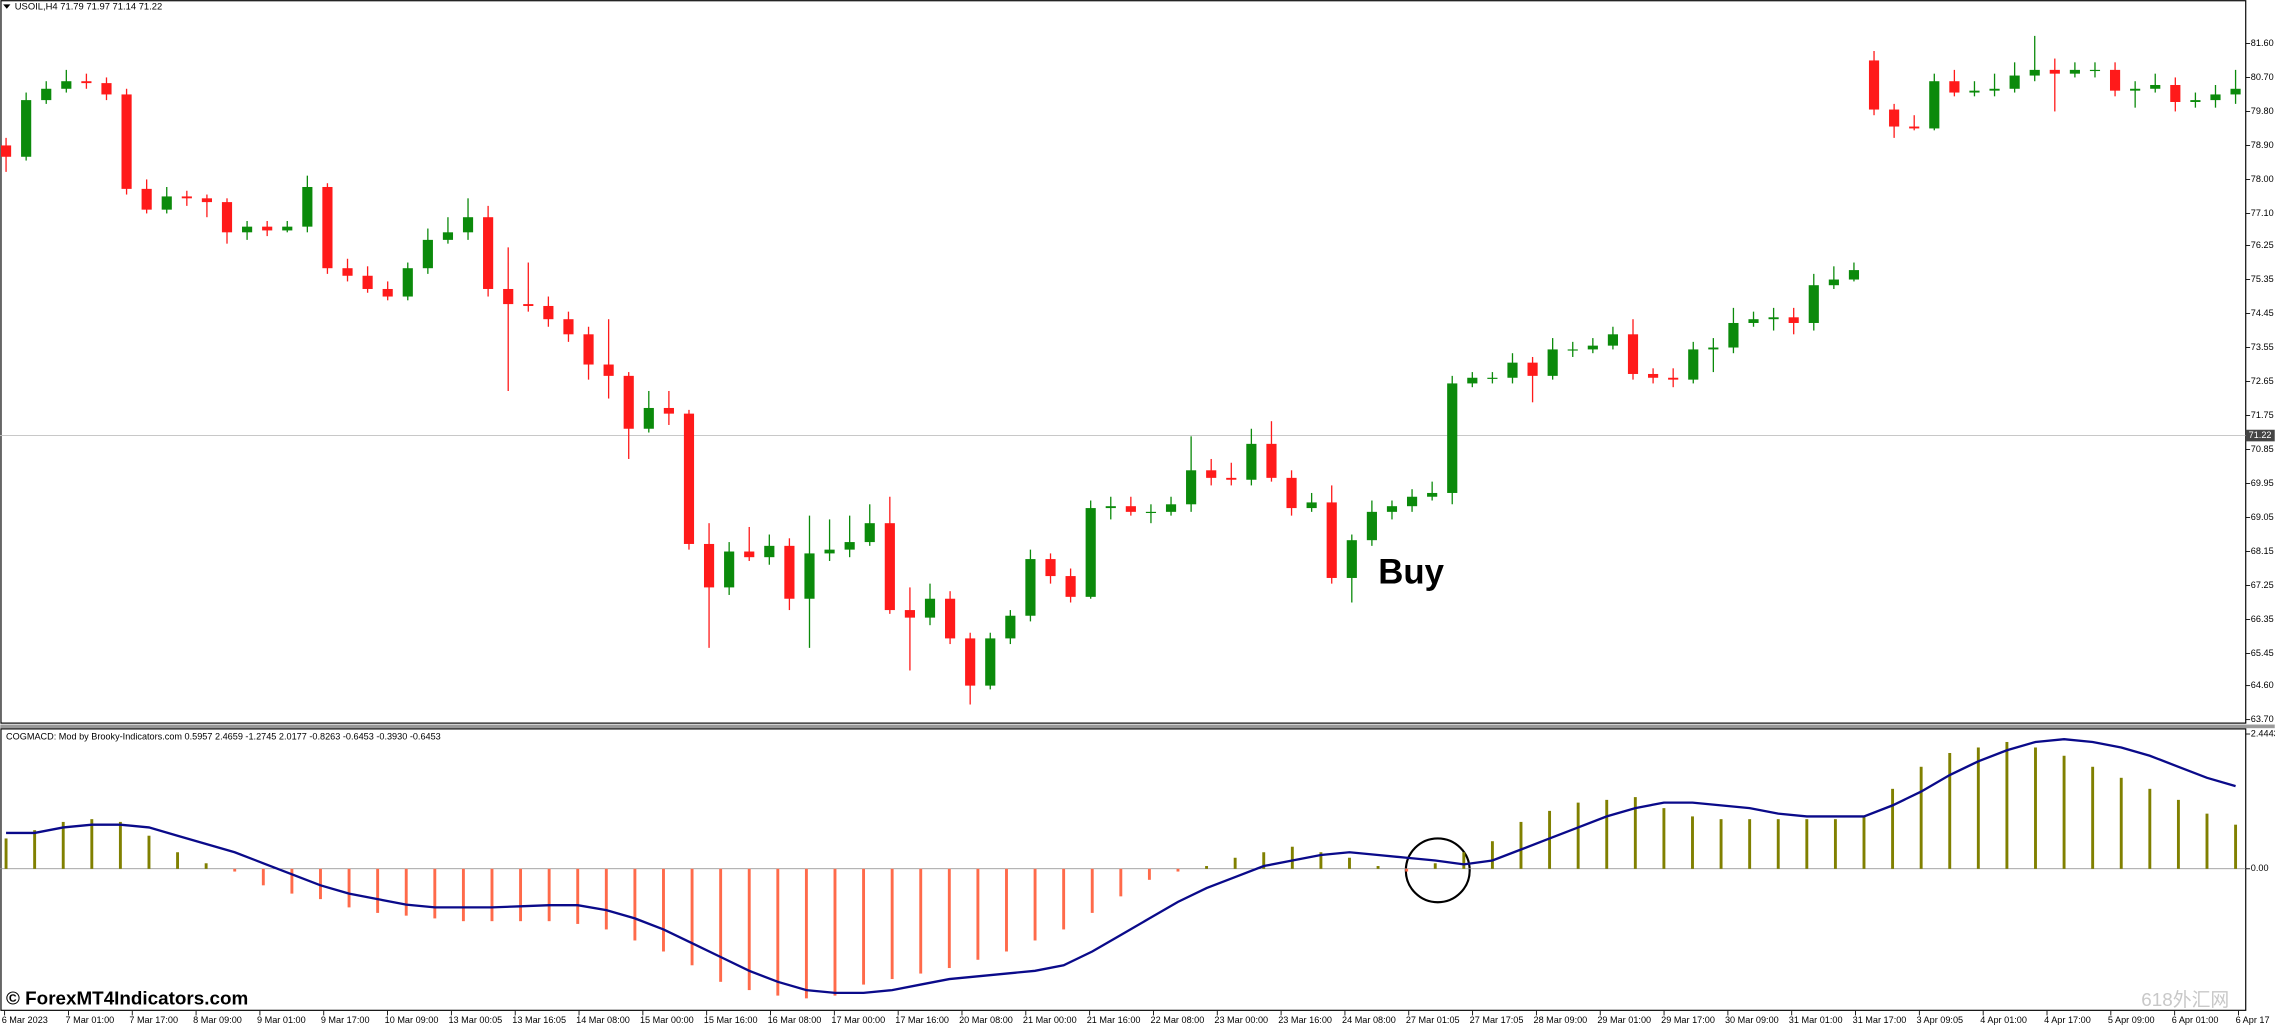  Describe the element at coordinates (1880, 1020) in the screenshot. I see `x-tick-label: 31 Mar 17:00` at that location.